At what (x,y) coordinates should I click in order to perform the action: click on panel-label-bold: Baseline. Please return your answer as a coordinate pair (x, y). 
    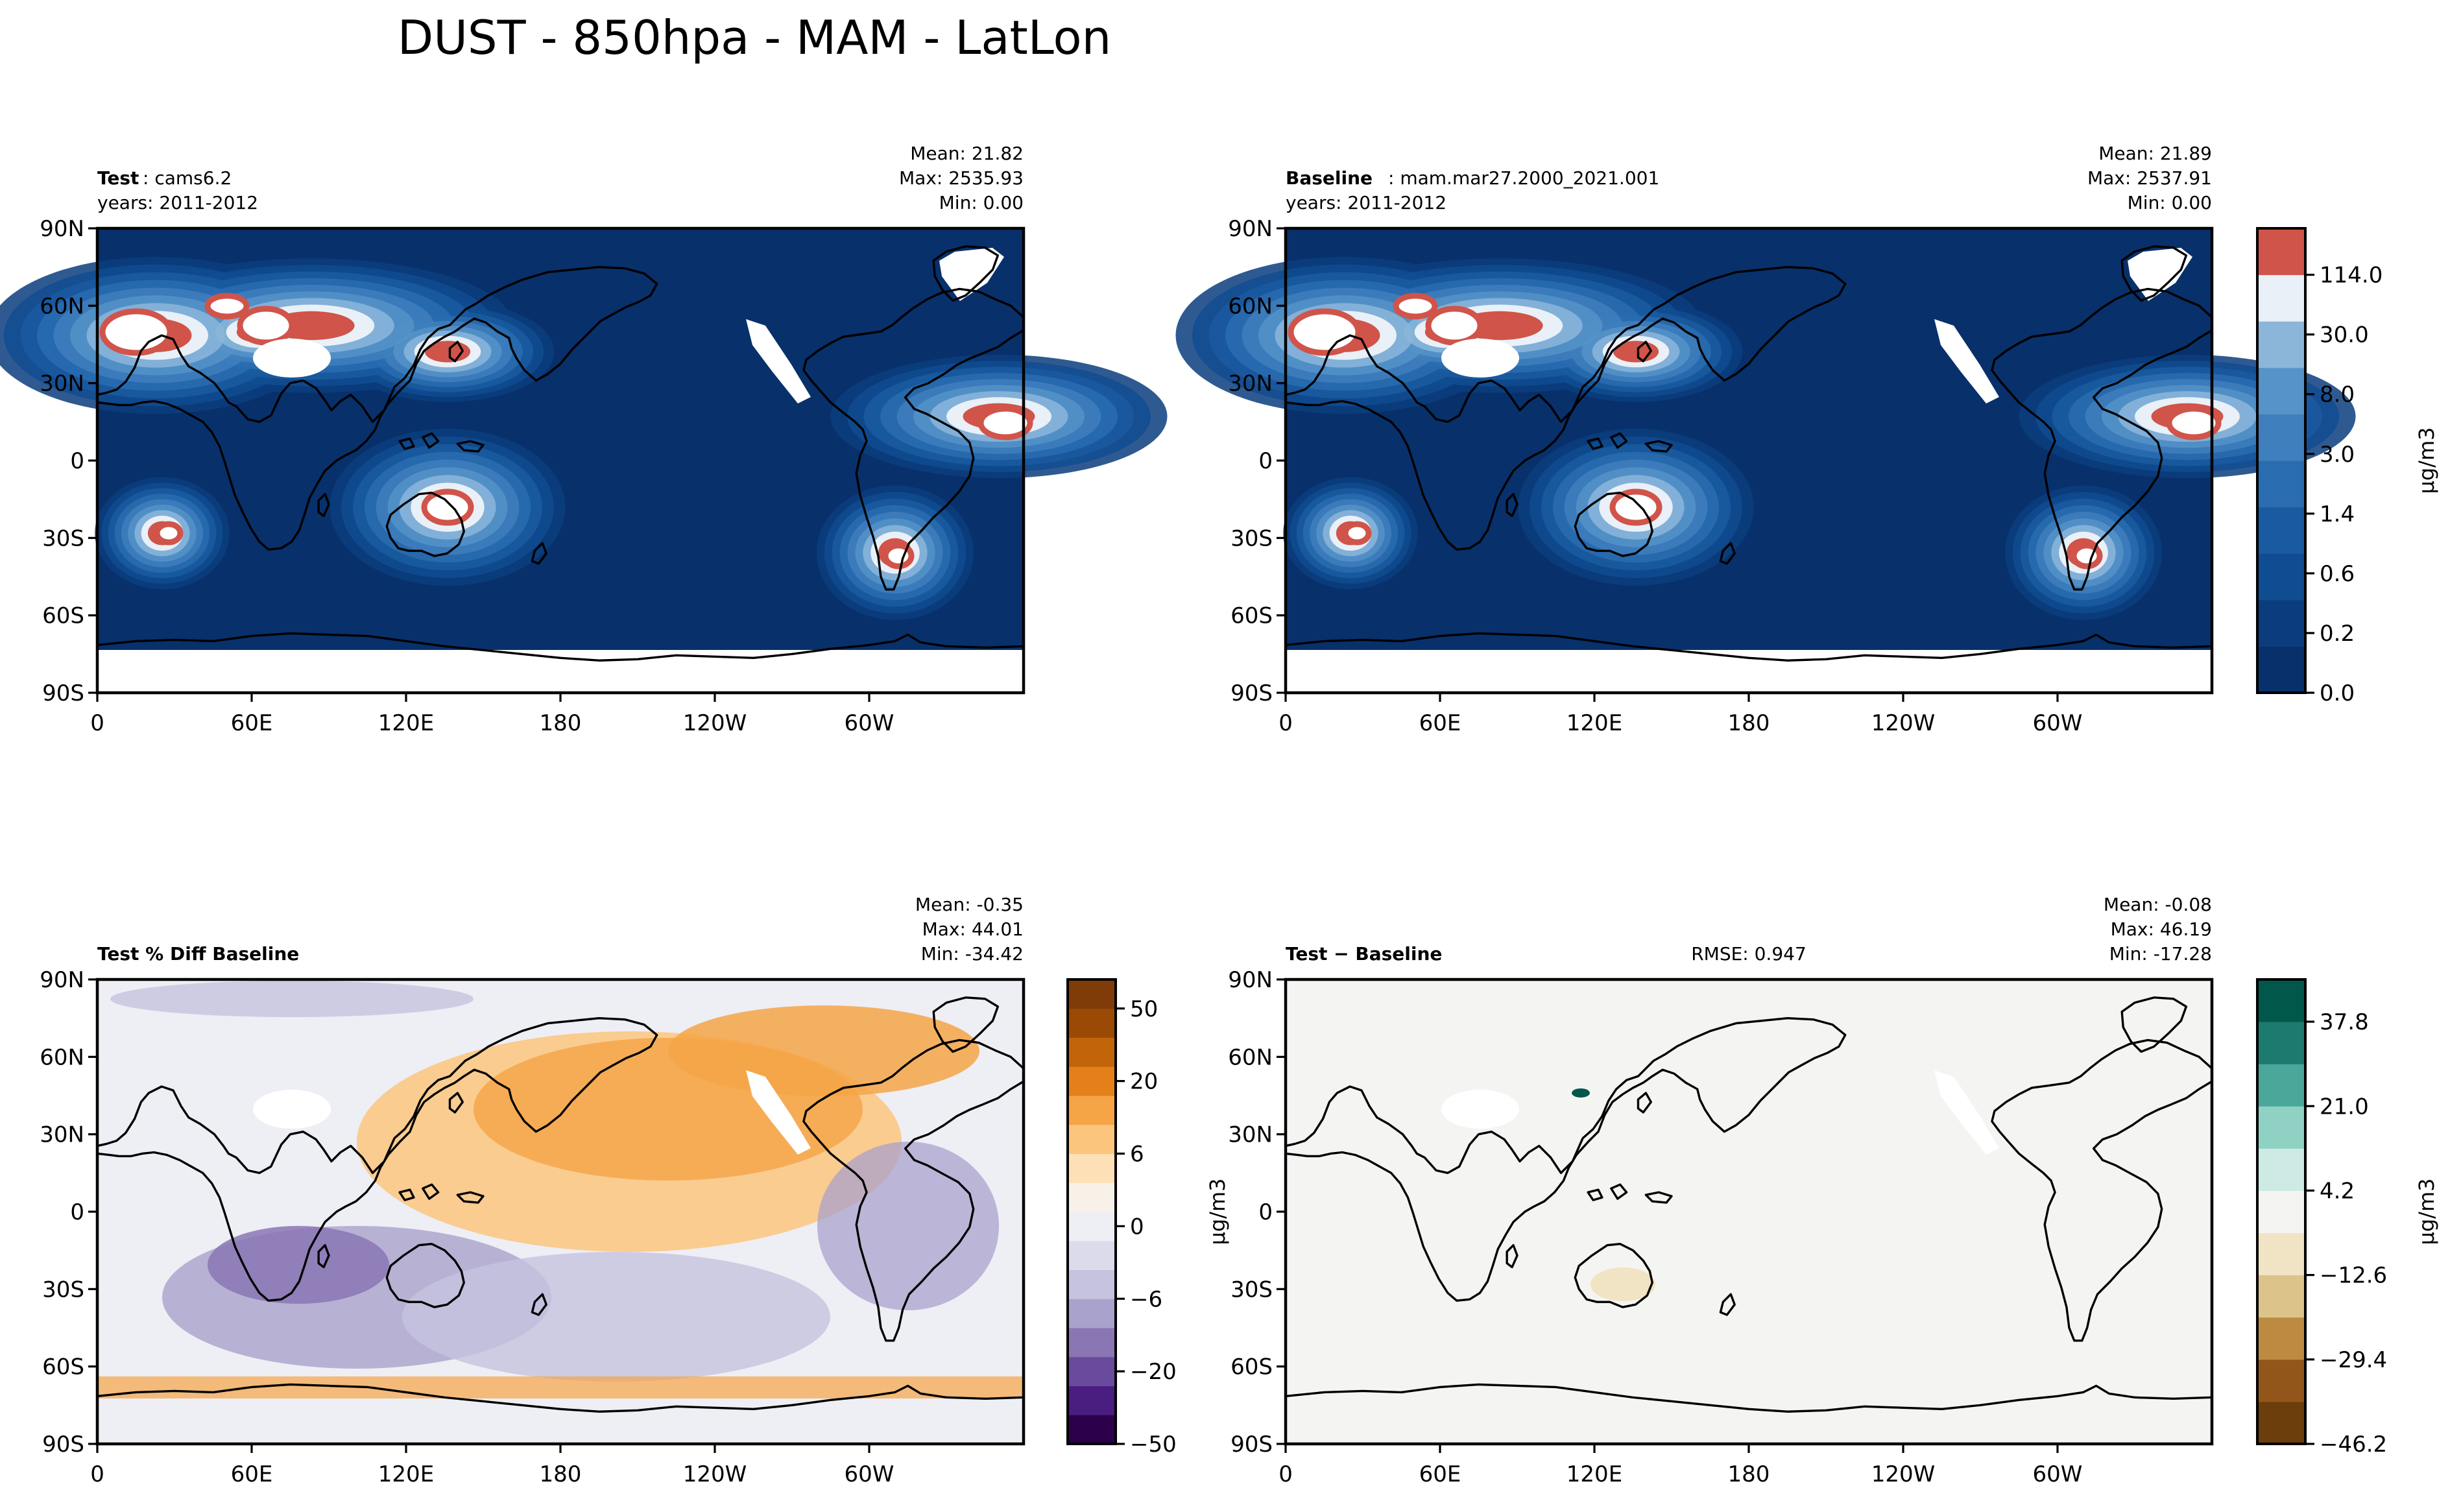
    Looking at the image, I should click on (1329, 178).